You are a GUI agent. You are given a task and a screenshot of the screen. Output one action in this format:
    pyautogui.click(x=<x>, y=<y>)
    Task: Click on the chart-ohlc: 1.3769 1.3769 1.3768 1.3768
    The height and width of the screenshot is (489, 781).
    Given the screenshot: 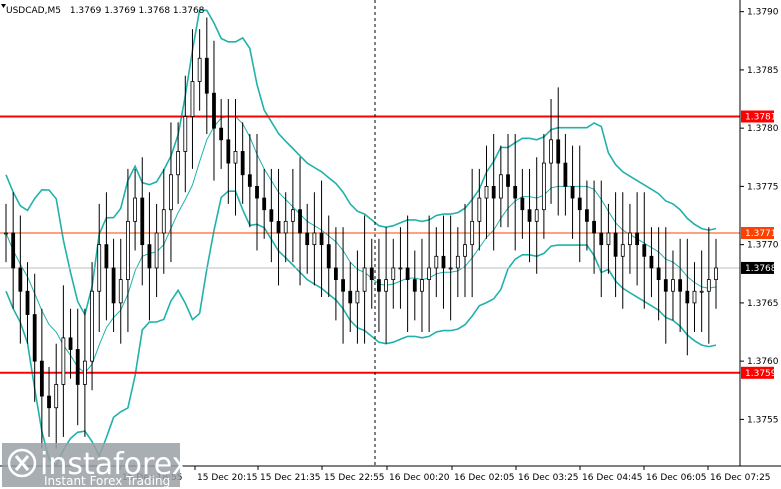 What is the action you would take?
    pyautogui.click(x=137, y=11)
    